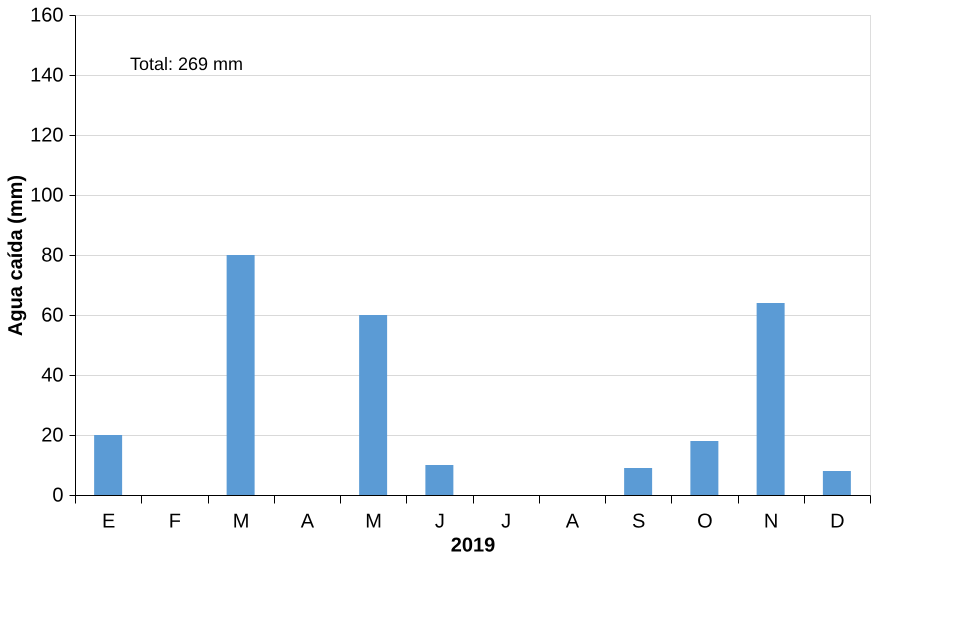 This screenshot has width=965, height=623. I want to click on y-tick-label: 160, so click(47, 15).